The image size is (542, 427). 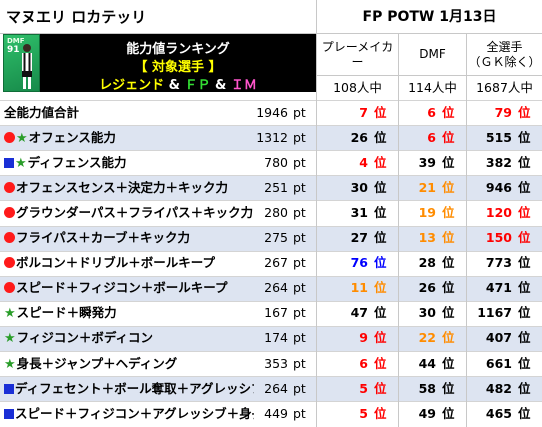 I want to click on stat-value: 264, so click(x=276, y=388).